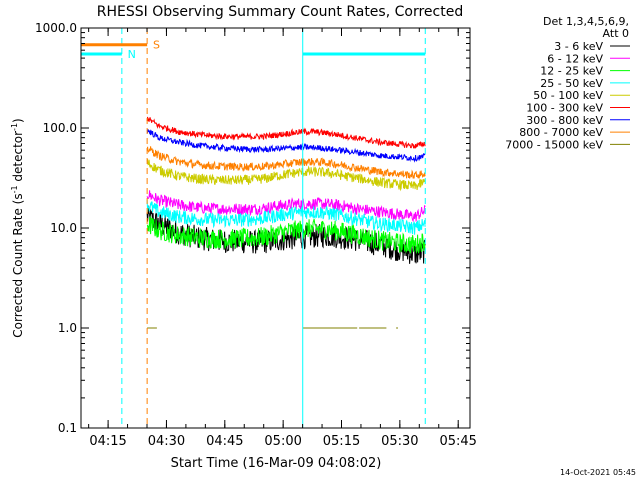  I want to click on flag-label-0: N, so click(132, 54).